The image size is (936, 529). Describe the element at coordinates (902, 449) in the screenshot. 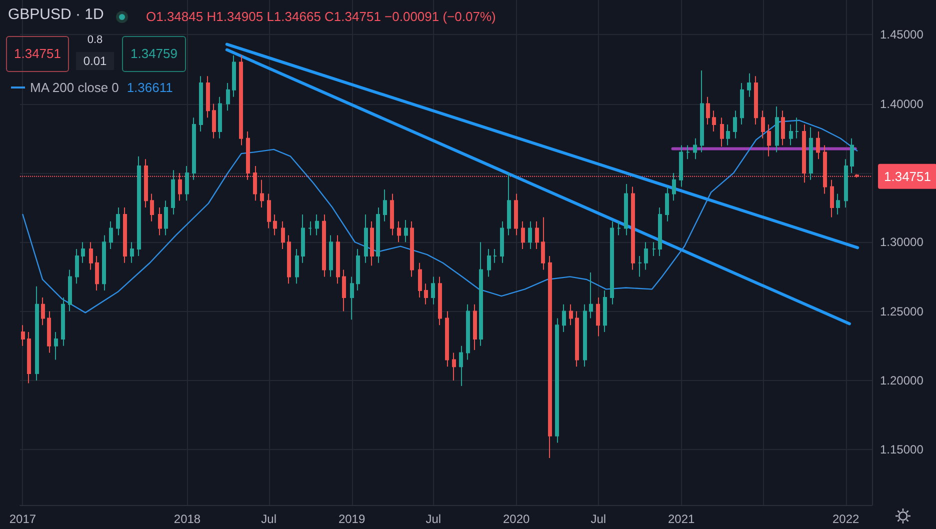

I see `y-tick-label: 1.15000` at that location.